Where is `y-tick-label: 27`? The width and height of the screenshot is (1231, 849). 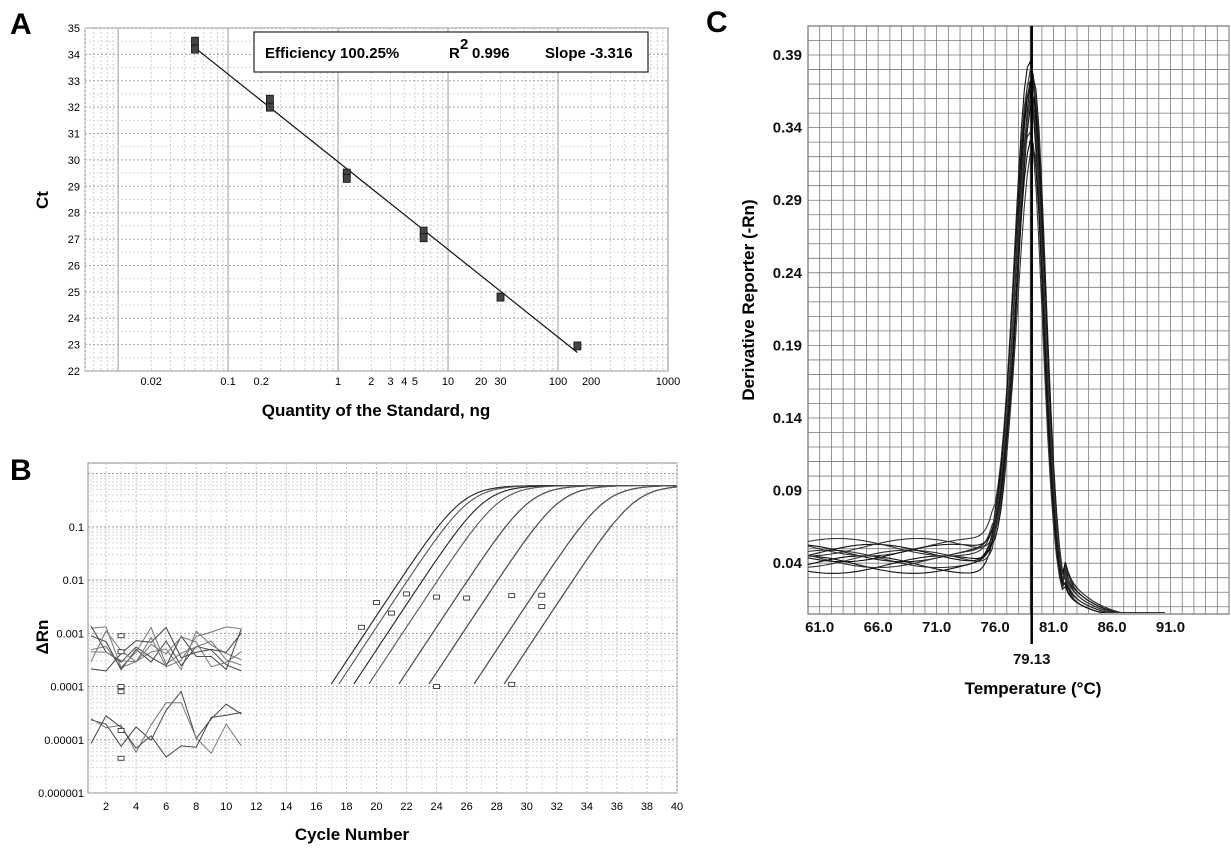 y-tick-label: 27 is located at coordinates (74, 240).